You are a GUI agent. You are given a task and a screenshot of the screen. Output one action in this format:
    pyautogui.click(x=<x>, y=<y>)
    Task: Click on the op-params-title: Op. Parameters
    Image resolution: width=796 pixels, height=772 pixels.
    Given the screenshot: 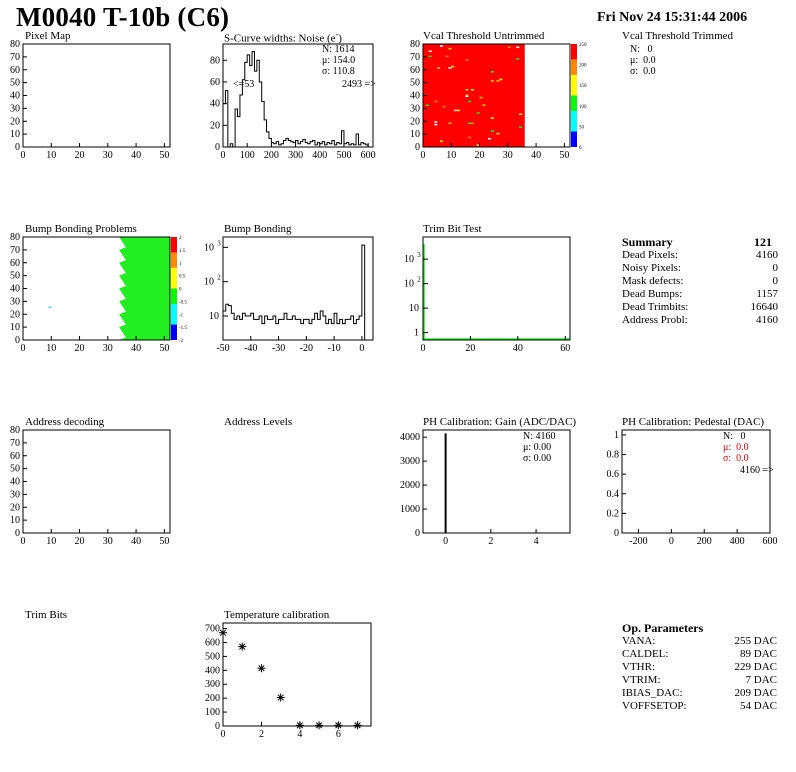 What is the action you would take?
    pyautogui.click(x=663, y=628)
    